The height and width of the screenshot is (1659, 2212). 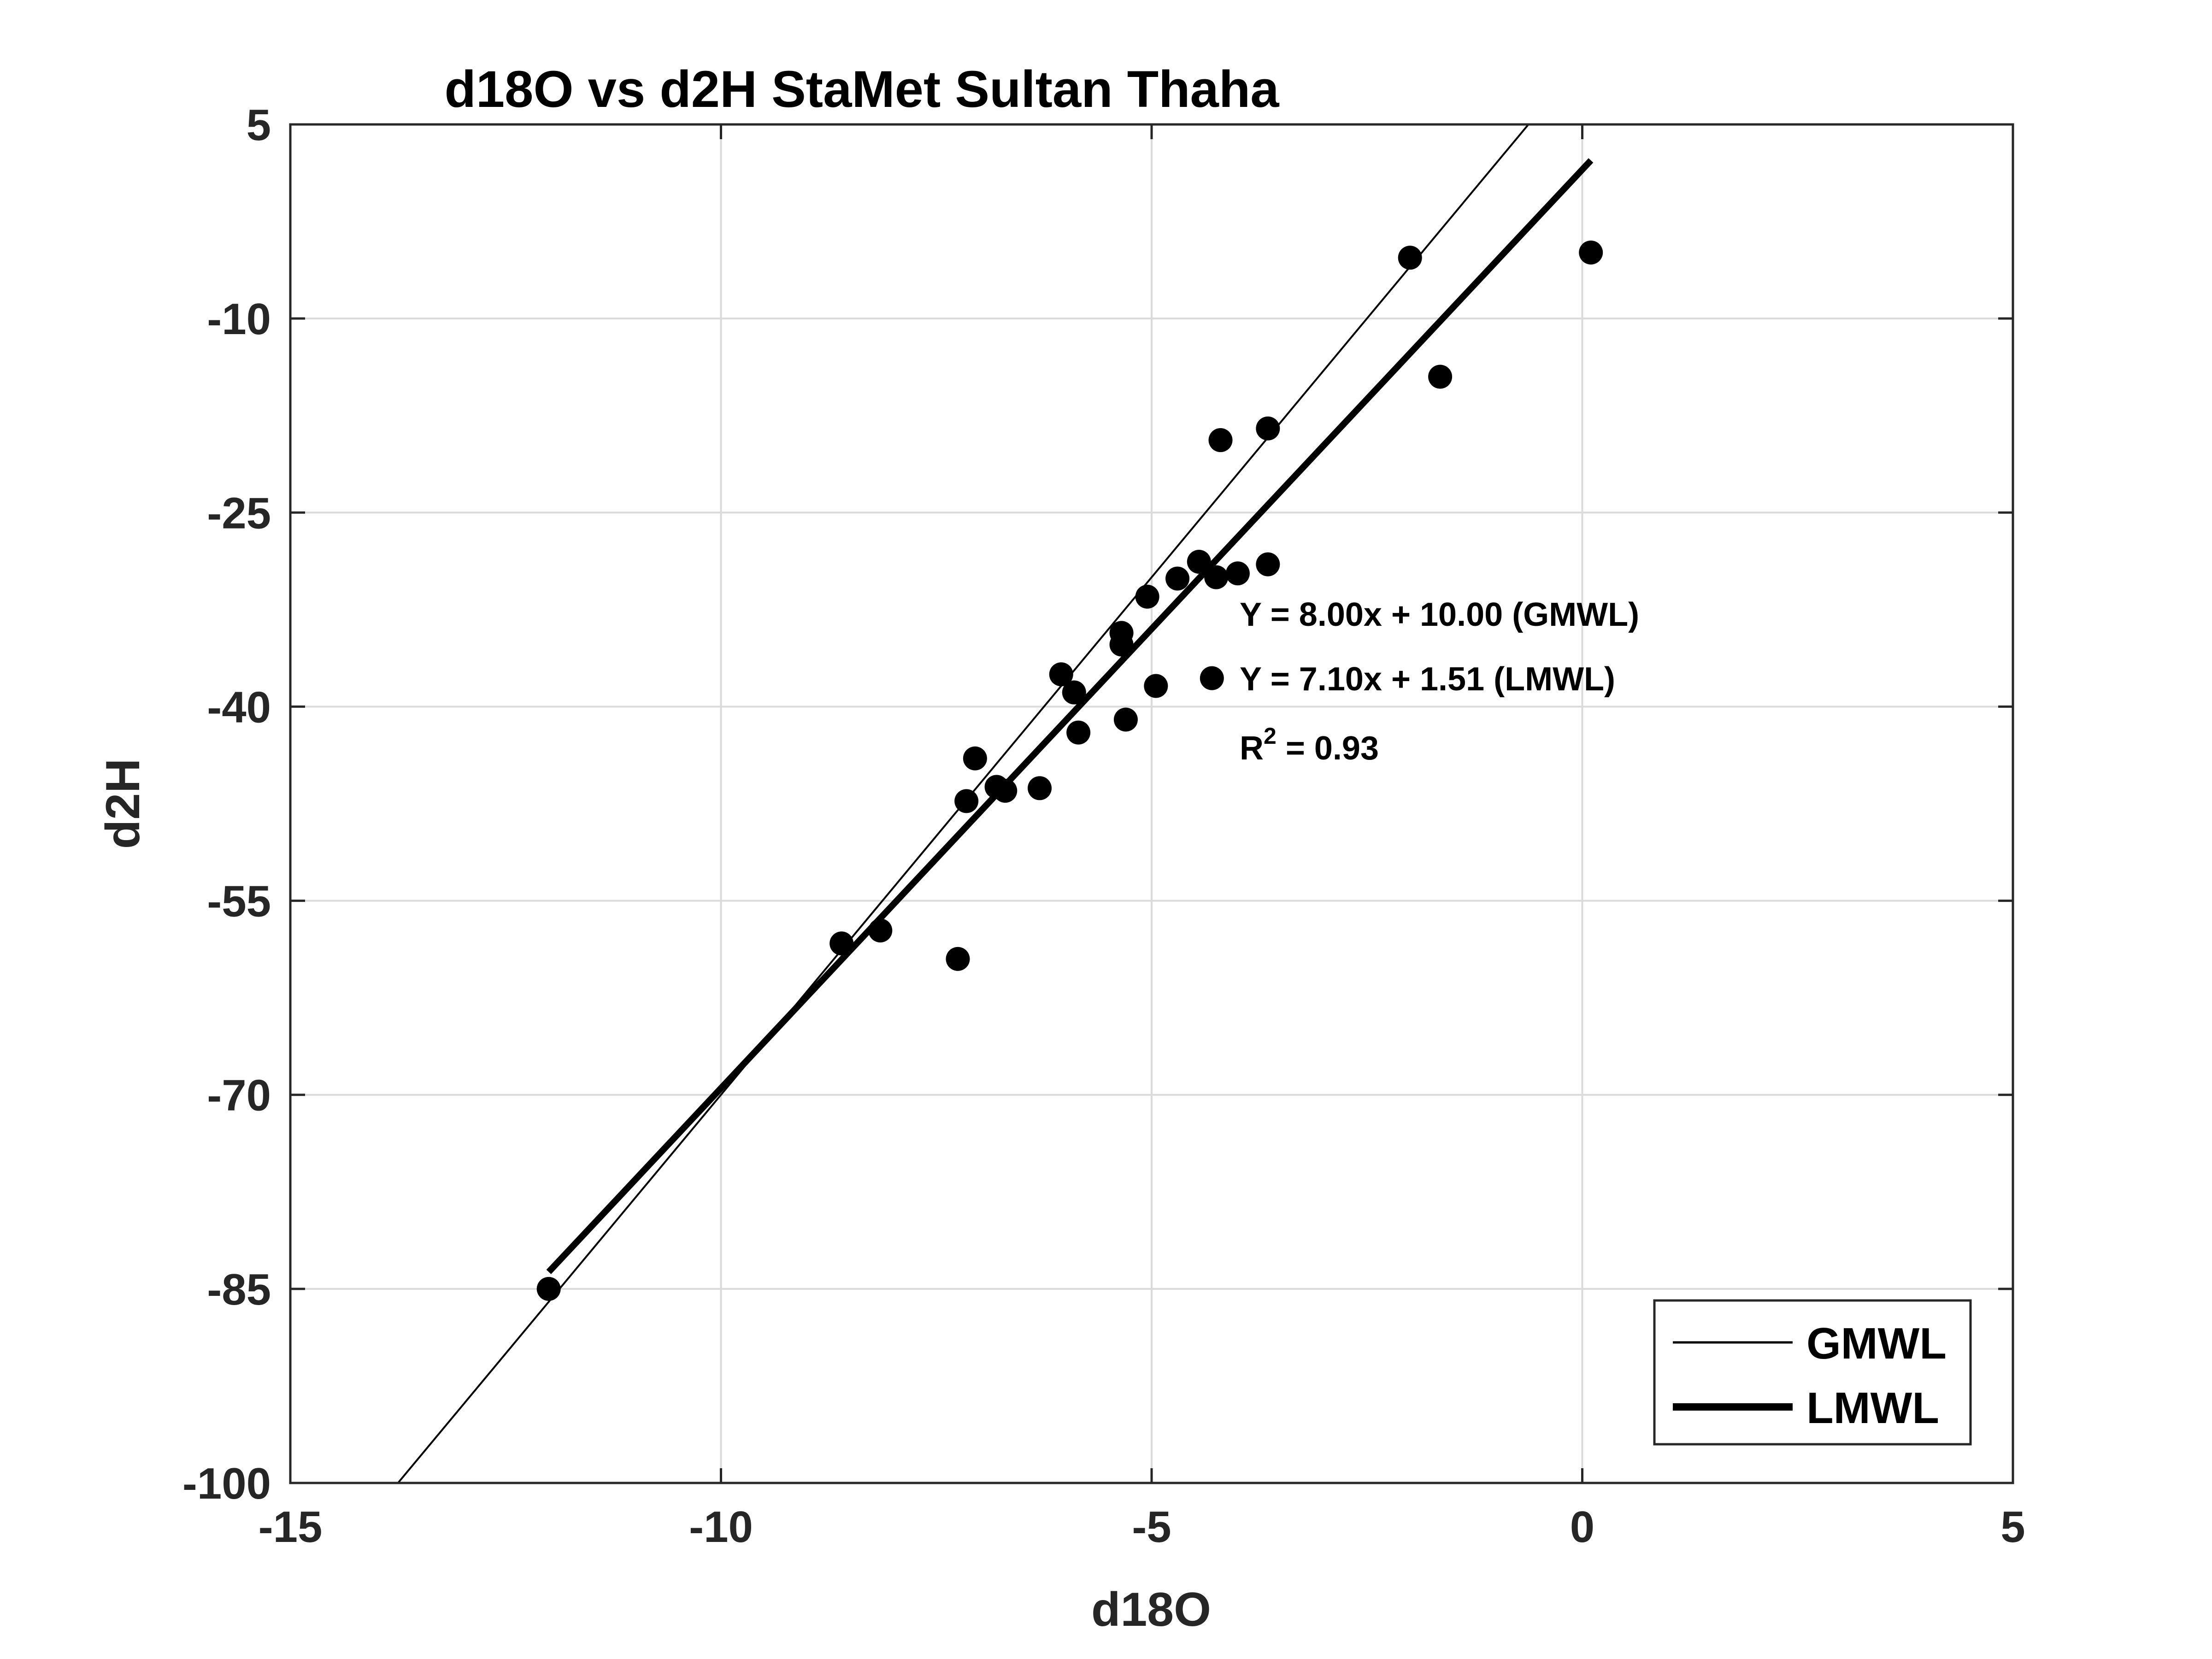 I want to click on x-tick-label: -5, so click(x=1151, y=1527).